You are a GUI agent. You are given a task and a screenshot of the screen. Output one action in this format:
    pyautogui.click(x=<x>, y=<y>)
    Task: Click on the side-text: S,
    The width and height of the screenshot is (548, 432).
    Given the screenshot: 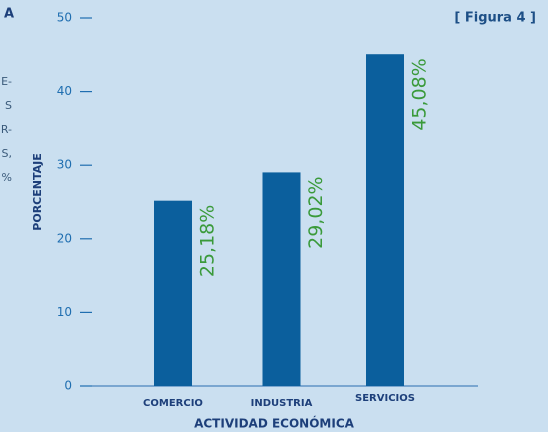 What is the action you would take?
    pyautogui.click(x=7, y=153)
    